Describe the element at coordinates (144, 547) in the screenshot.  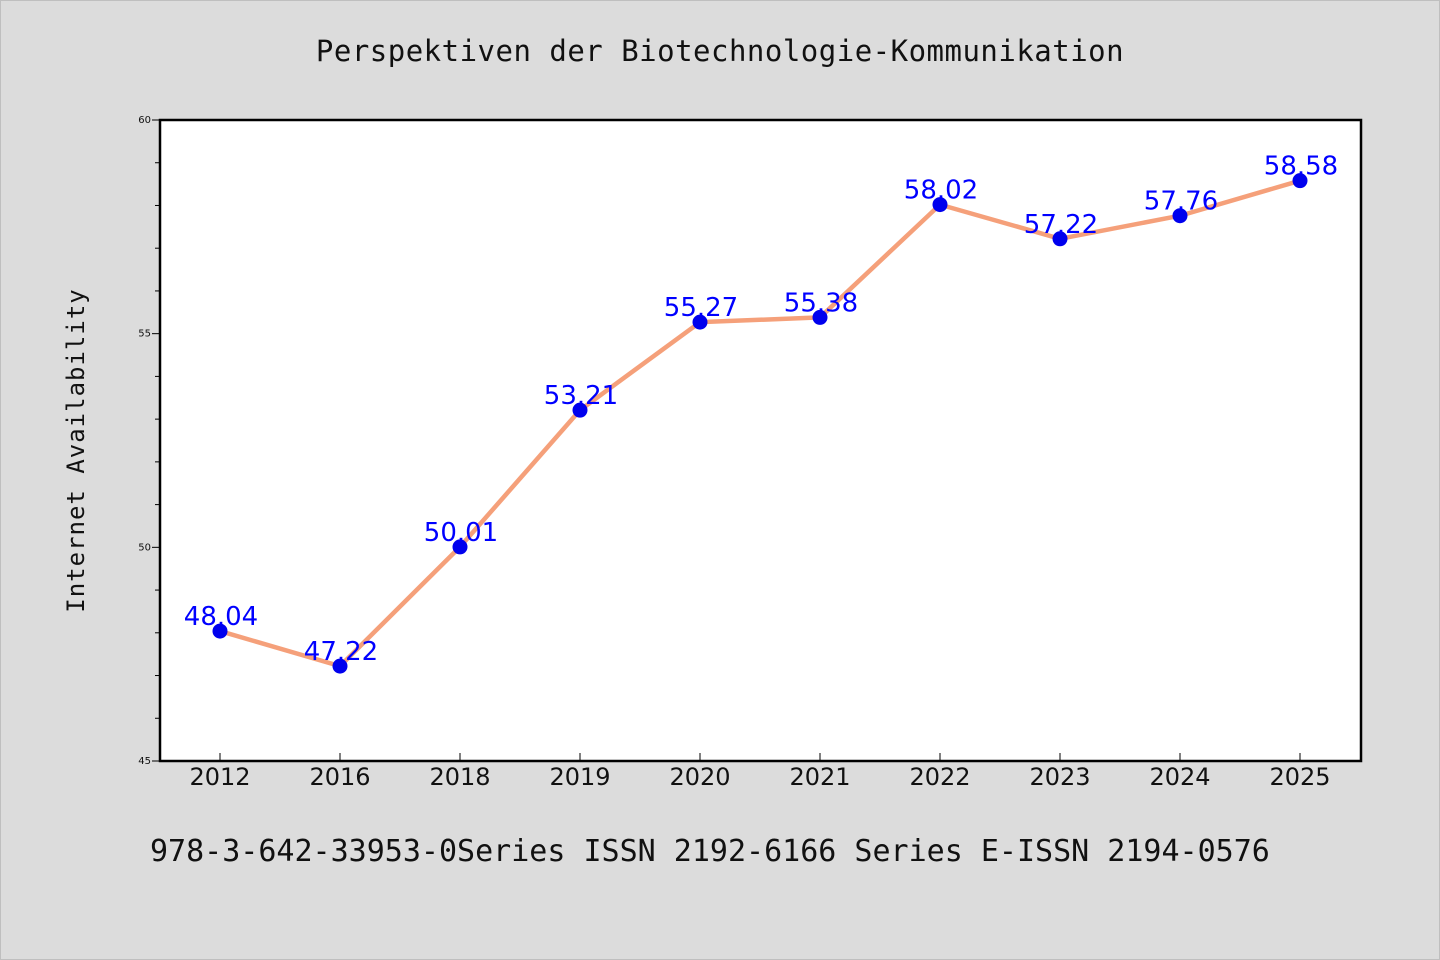
I see `y-tick-label: 50` at that location.